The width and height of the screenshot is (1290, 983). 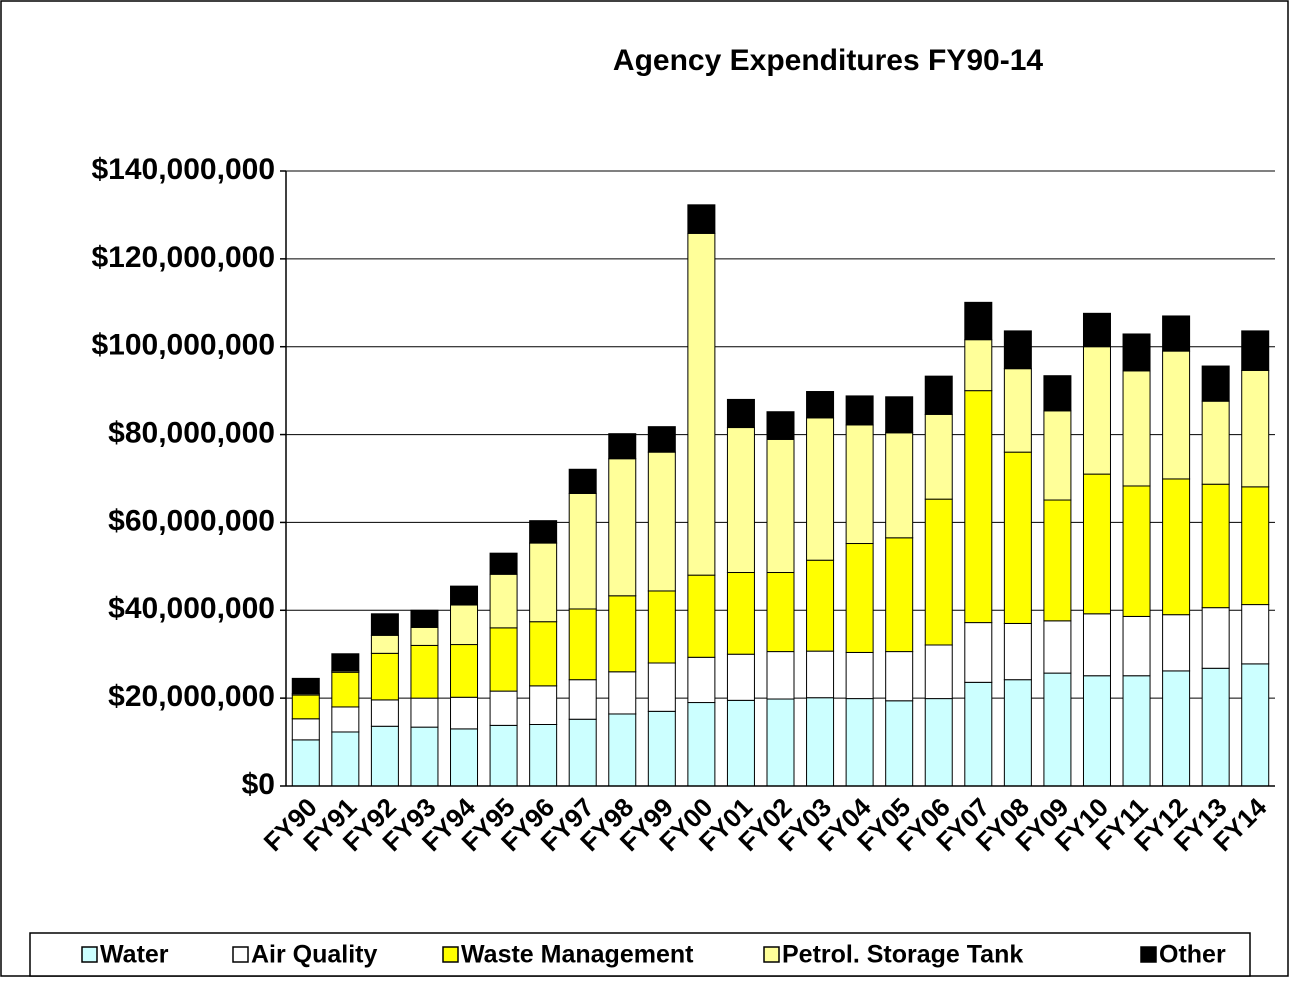 What do you see at coordinates (183, 345) in the screenshot?
I see `y-tick-label: $100,000,000` at bounding box center [183, 345].